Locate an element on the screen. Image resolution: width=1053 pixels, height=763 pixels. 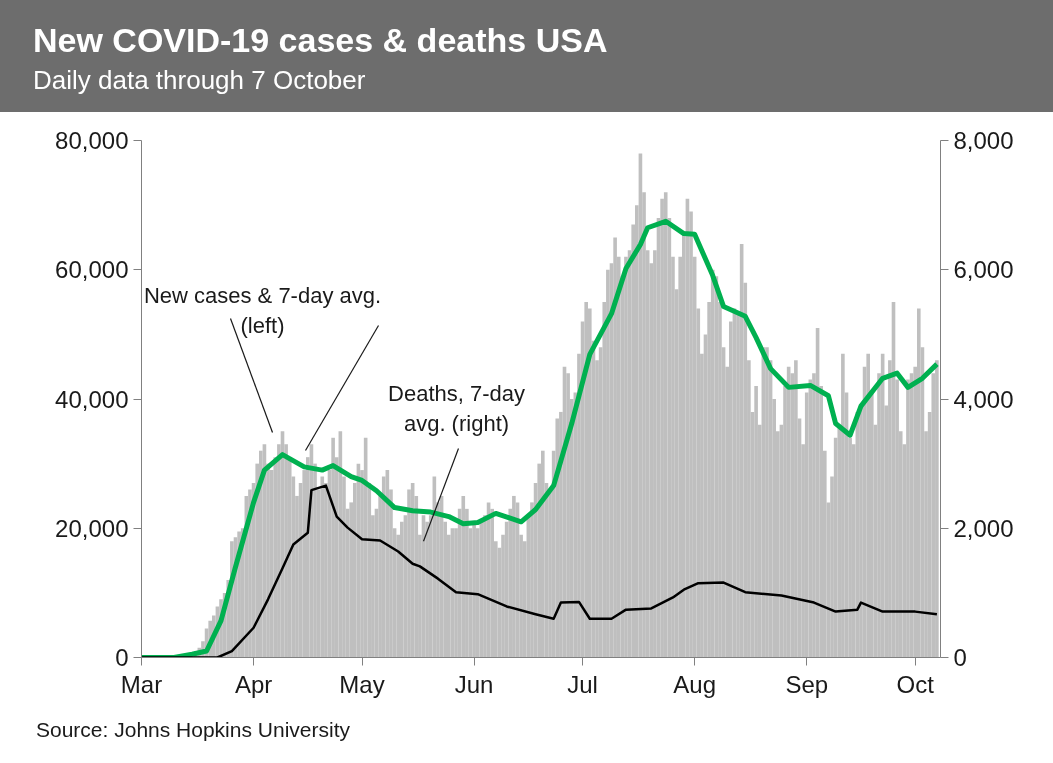
y-tick-label: 20,000 is located at coordinates (92, 528).